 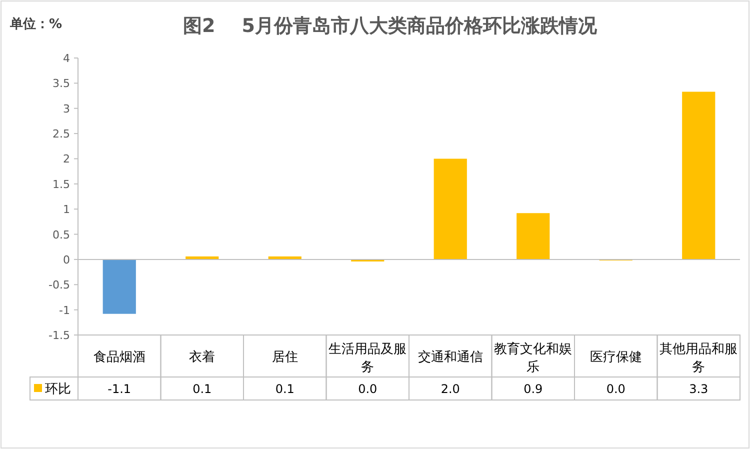 I want to click on chart-title: 图2 5月份青岛市八大类商品价格环比涨跌情况, so click(x=390, y=26).